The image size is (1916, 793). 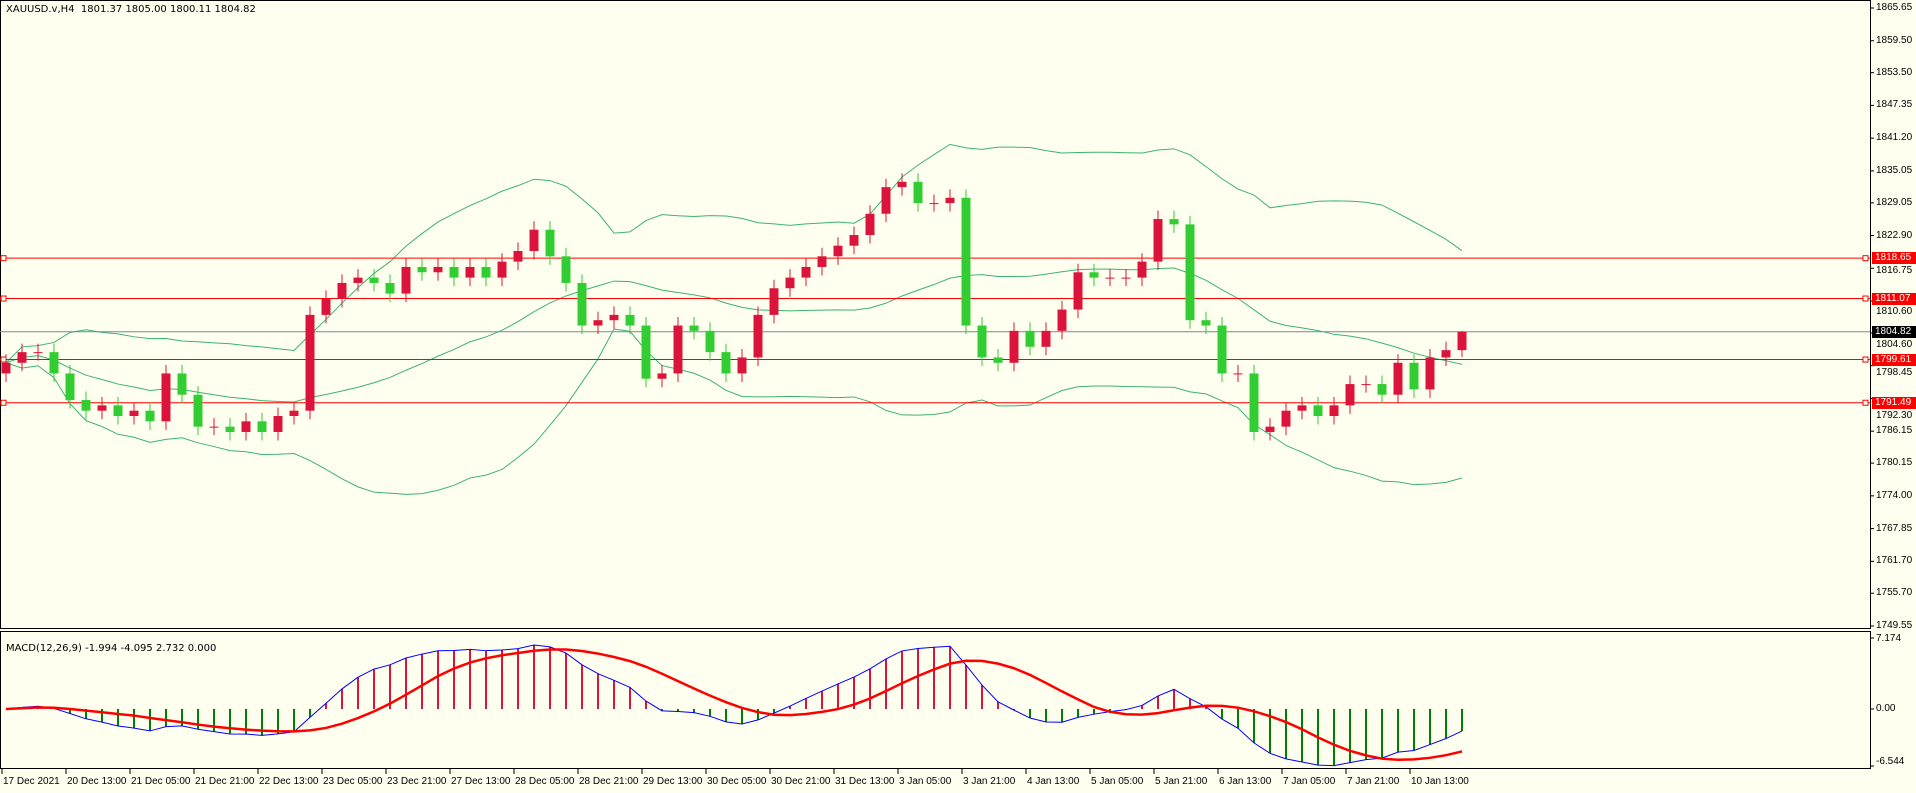 What do you see at coordinates (609, 781) in the screenshot?
I see `time-tick-label: 28 Dec 21:00` at bounding box center [609, 781].